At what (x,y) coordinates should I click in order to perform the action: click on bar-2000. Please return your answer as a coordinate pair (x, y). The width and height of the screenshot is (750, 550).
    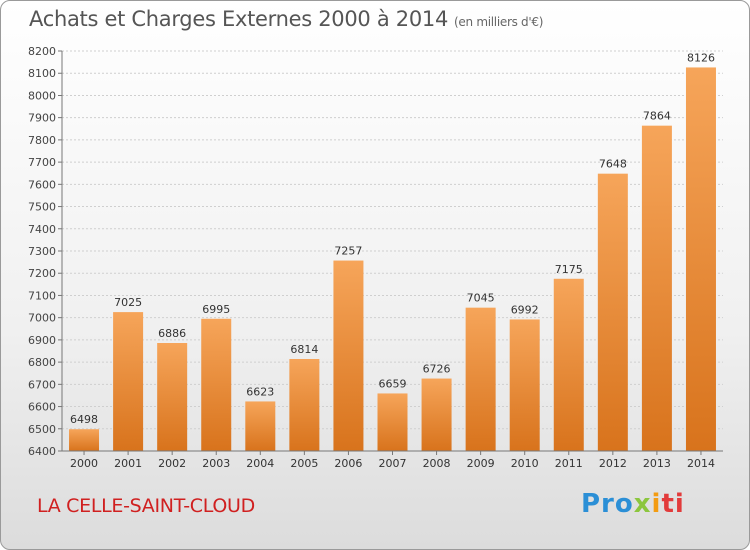
    Looking at the image, I should click on (84, 440).